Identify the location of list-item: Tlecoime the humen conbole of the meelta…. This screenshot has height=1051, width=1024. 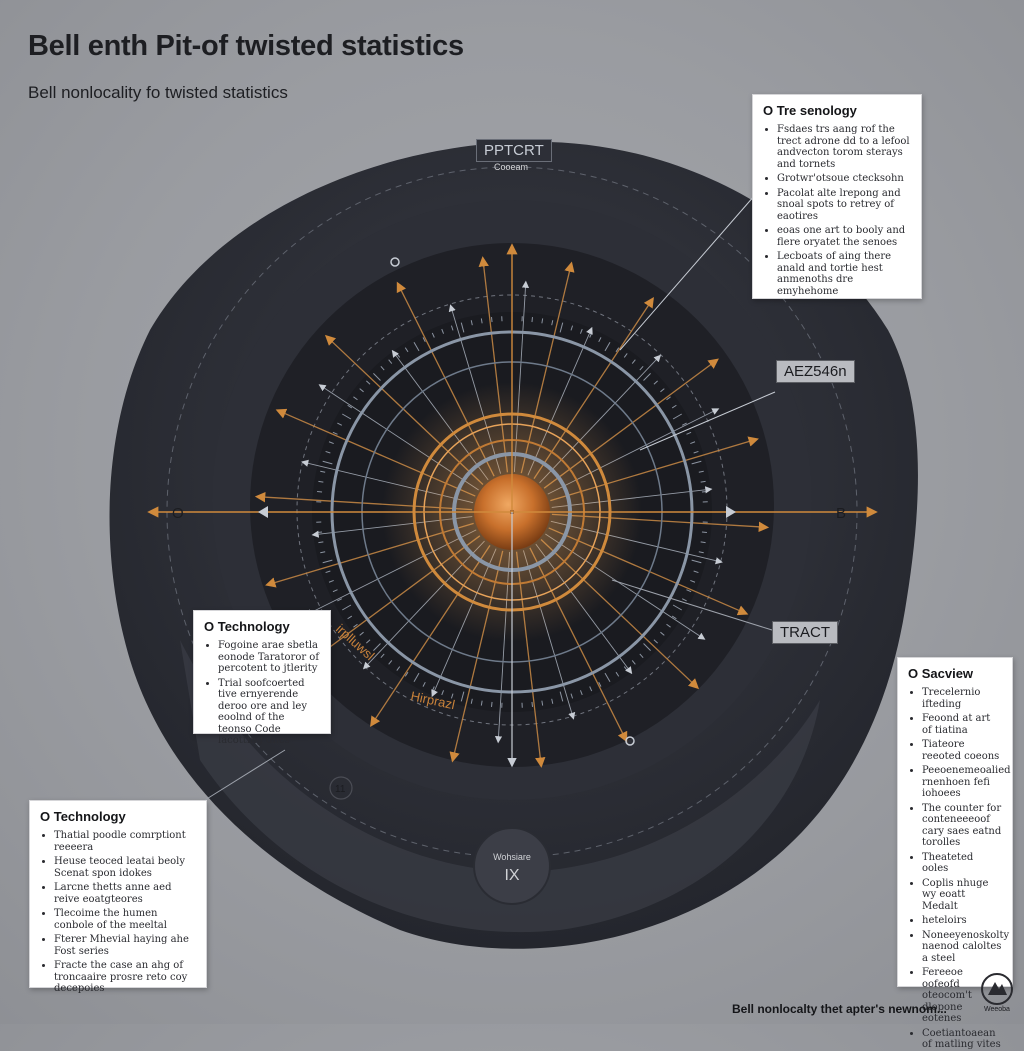
(125, 919).